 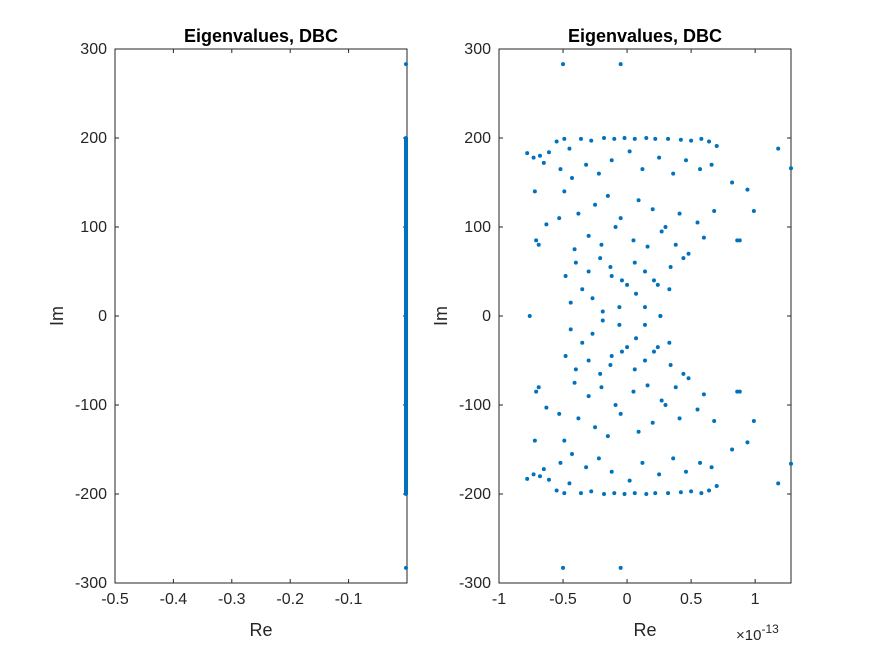 I want to click on right-chart-title: Eigenvalues, DBC, so click(x=645, y=36).